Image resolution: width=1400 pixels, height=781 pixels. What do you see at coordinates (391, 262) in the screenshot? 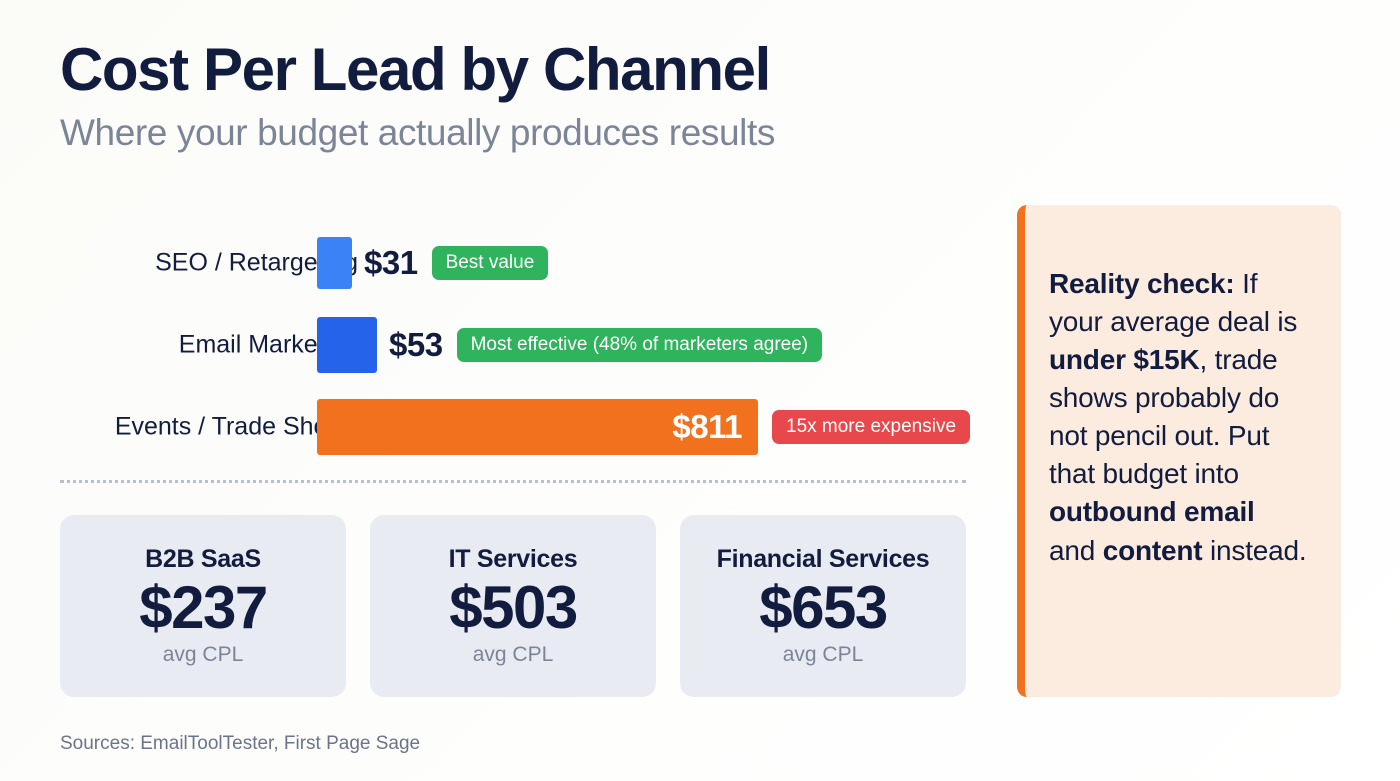
I see `chart-bar-value: $31` at bounding box center [391, 262].